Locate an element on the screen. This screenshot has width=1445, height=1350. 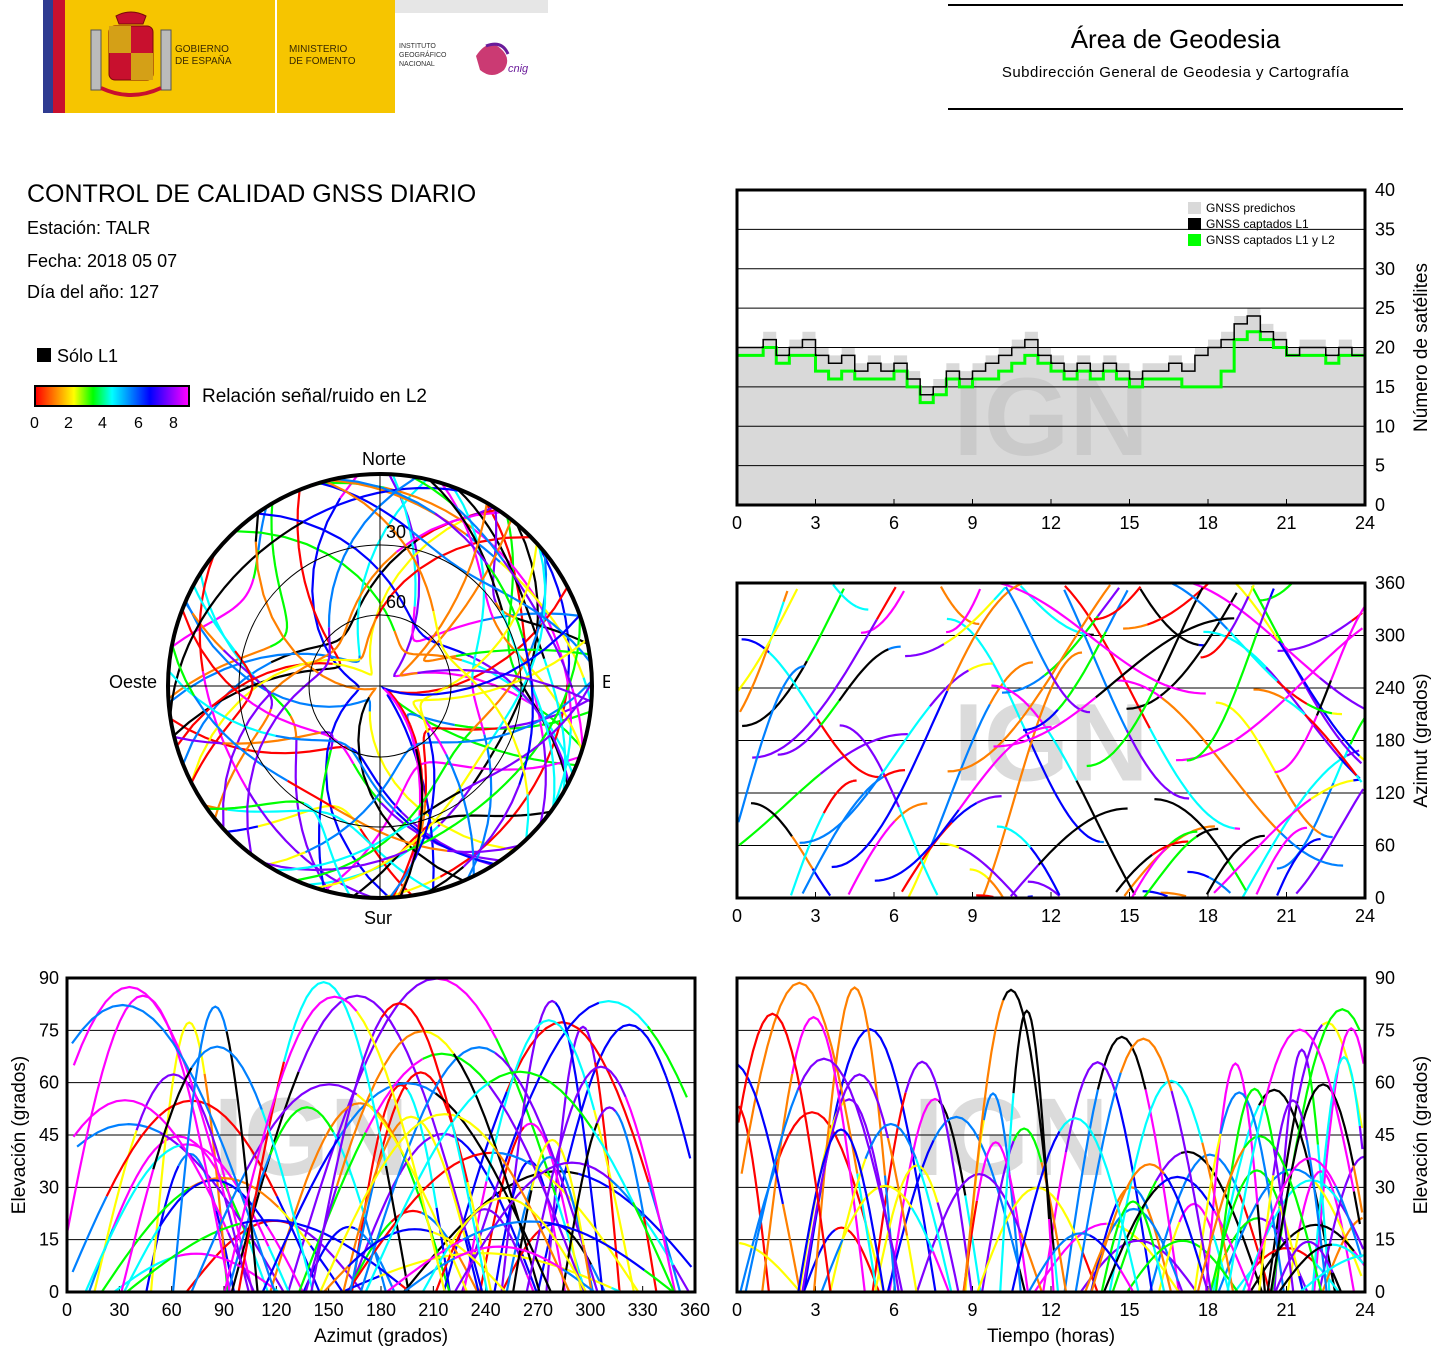
azimuth-tracks is located at coordinates (1051, 740).